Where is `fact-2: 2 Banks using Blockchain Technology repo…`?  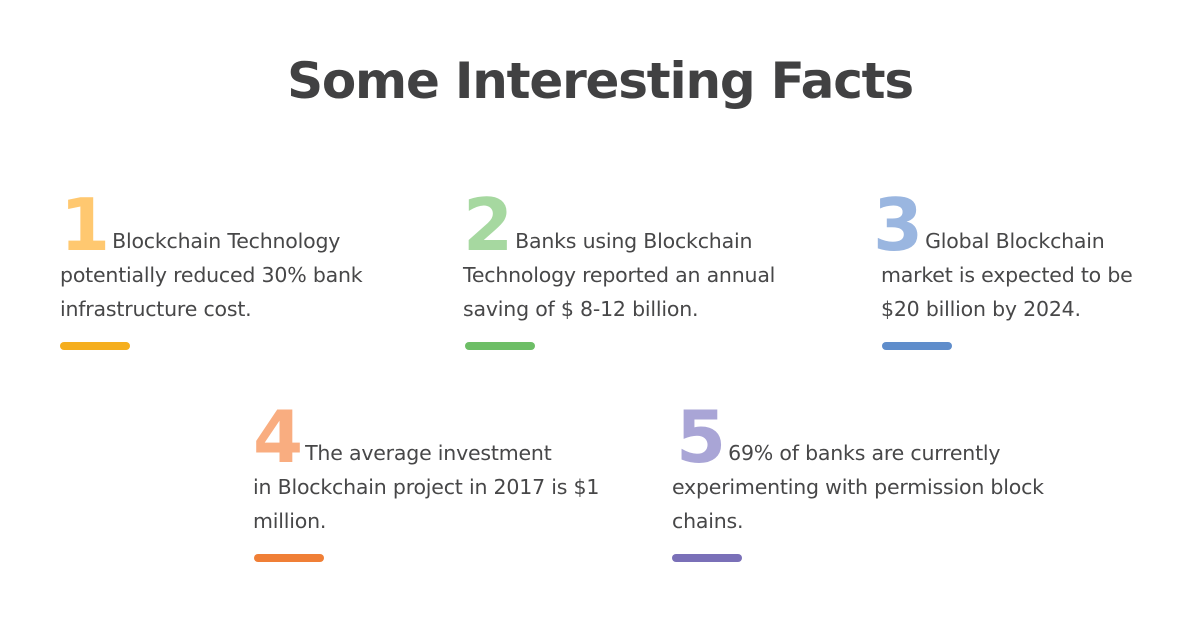
fact-2: 2 Banks using Blockchain Technology repo… is located at coordinates (648, 266).